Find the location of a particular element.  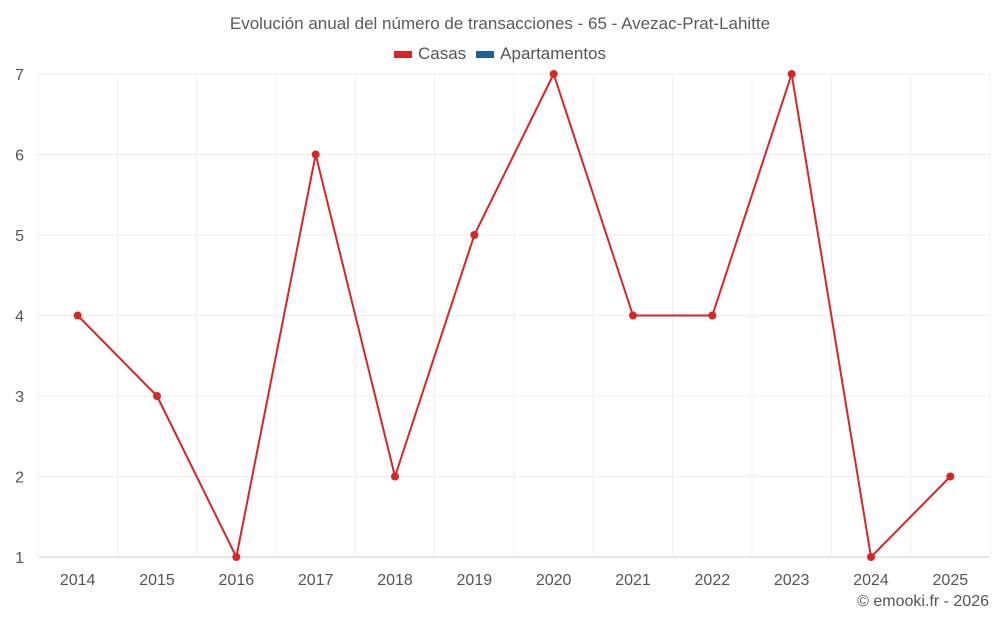

x-tick-label: 2021 is located at coordinates (633, 580).